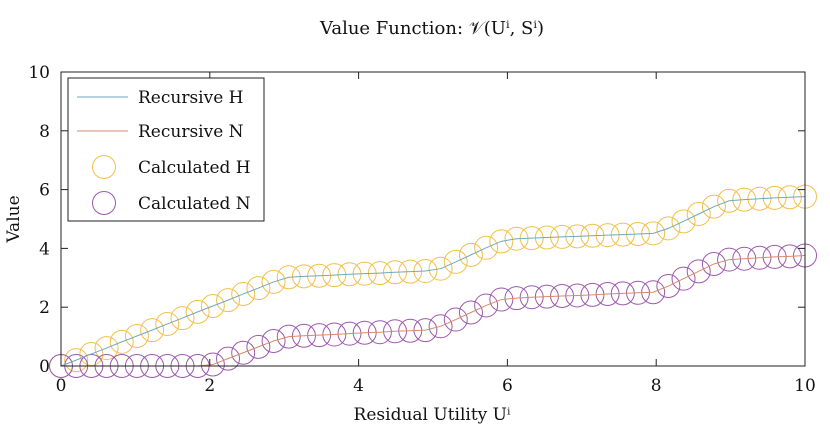 The height and width of the screenshot is (430, 830). What do you see at coordinates (44, 367) in the screenshot?
I see `y-tick-label: 0` at bounding box center [44, 367].